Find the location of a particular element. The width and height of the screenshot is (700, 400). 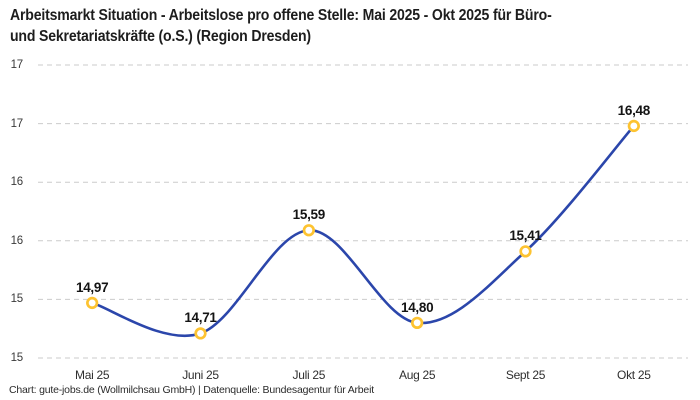

x-axis-tick-label: Juni 25 is located at coordinates (200, 375).